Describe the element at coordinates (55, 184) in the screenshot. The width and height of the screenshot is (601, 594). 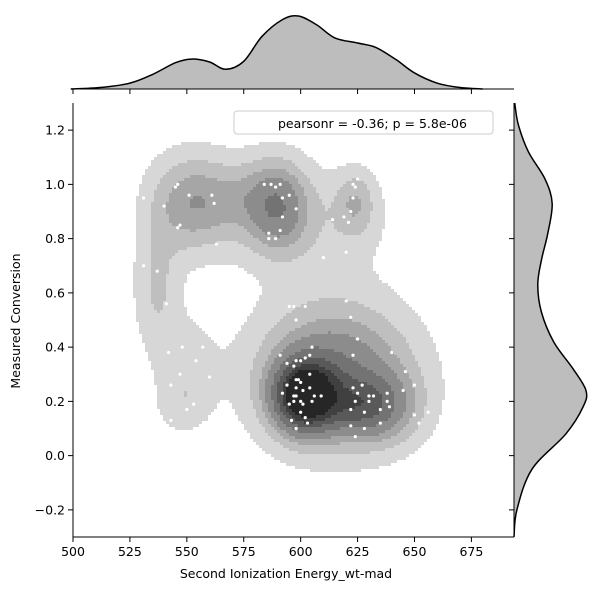
I see `y-tick-label: 1.0` at that location.